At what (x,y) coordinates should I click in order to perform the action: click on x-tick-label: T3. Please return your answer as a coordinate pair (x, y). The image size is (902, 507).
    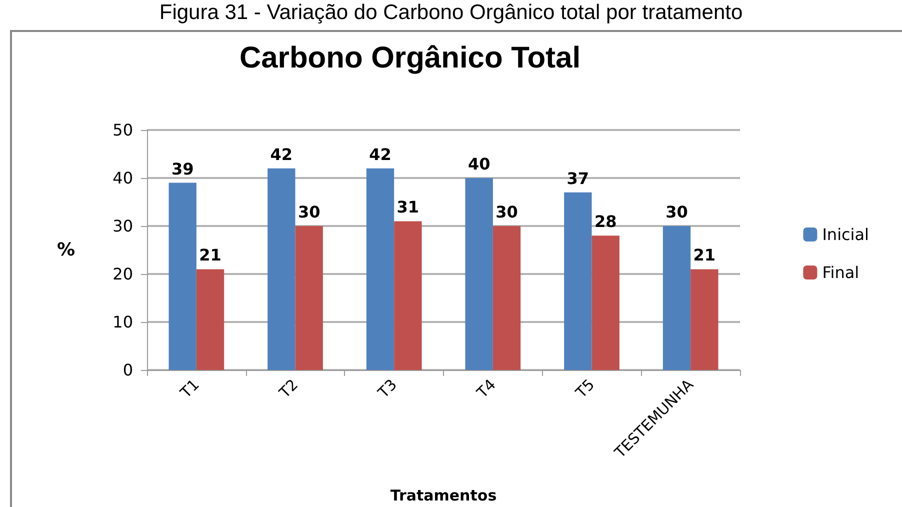
    Looking at the image, I should click on (387, 389).